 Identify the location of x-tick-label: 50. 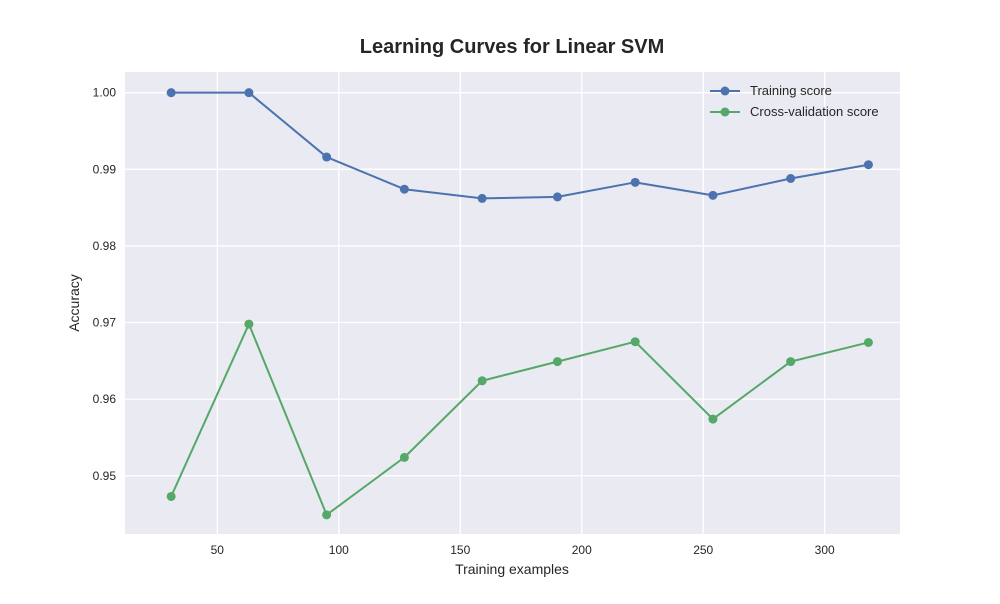
(218, 550).